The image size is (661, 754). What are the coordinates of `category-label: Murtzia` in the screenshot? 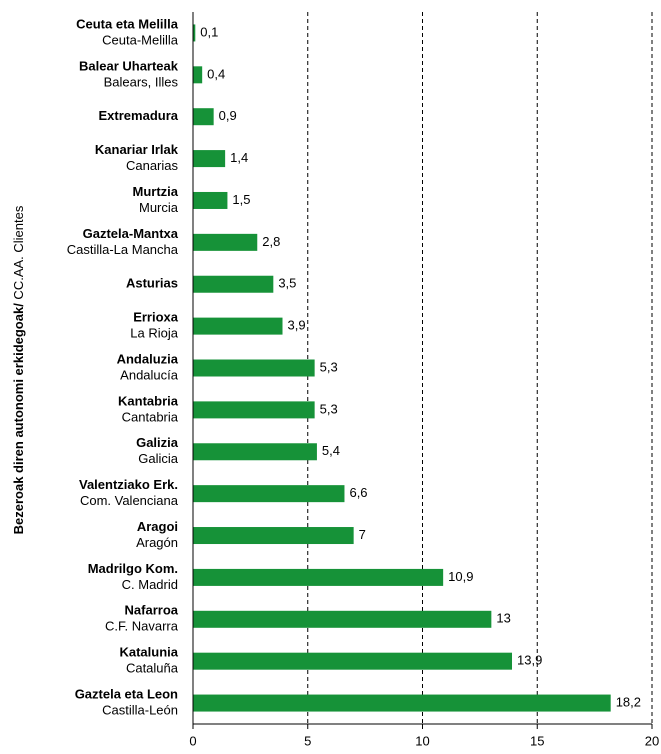 It's located at (156, 191).